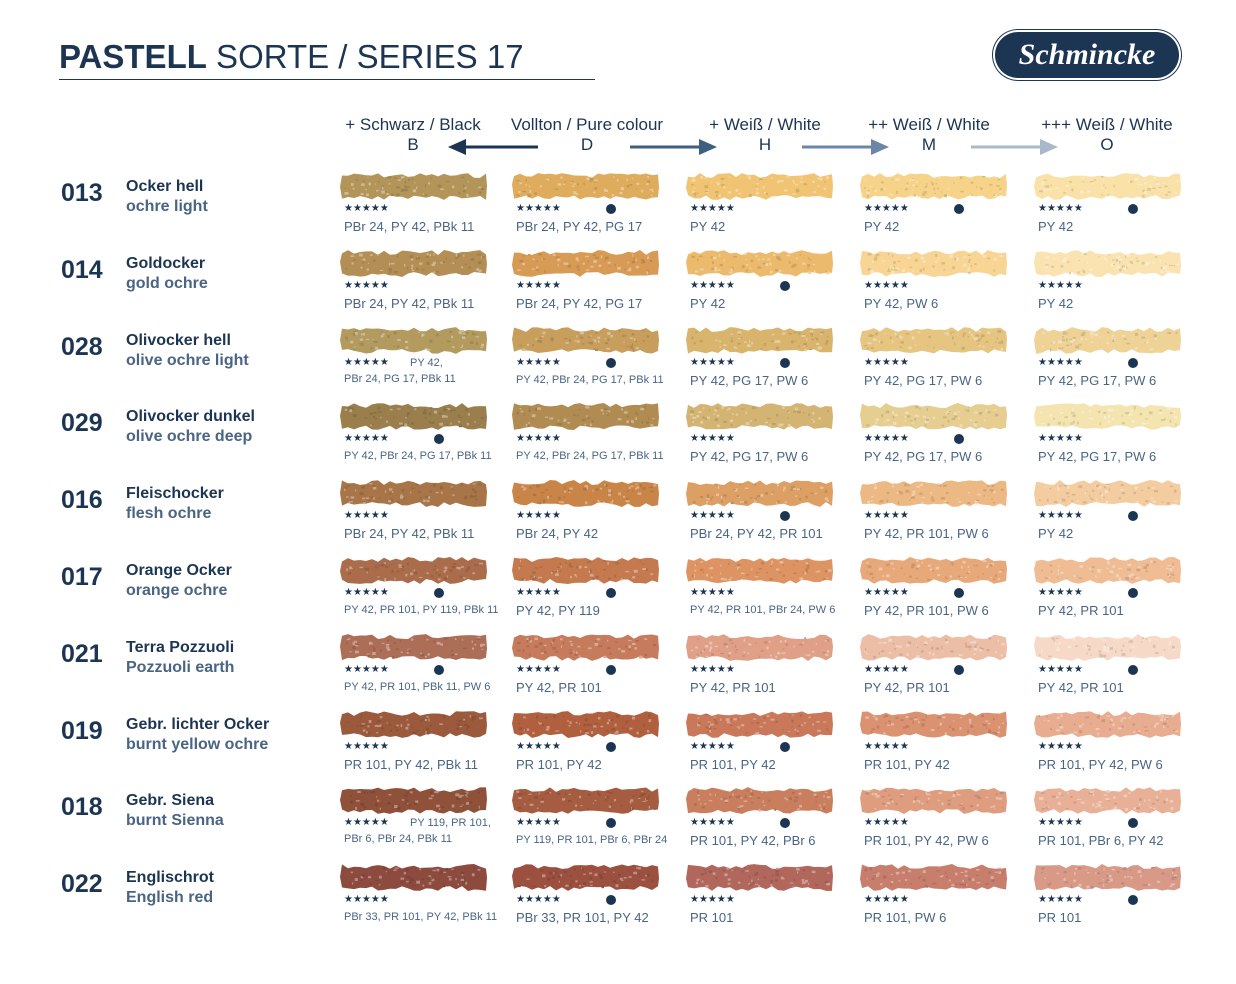 The height and width of the screenshot is (984, 1236). I want to click on pigment-list: PY 42, PG 17, PW 6, so click(923, 380).